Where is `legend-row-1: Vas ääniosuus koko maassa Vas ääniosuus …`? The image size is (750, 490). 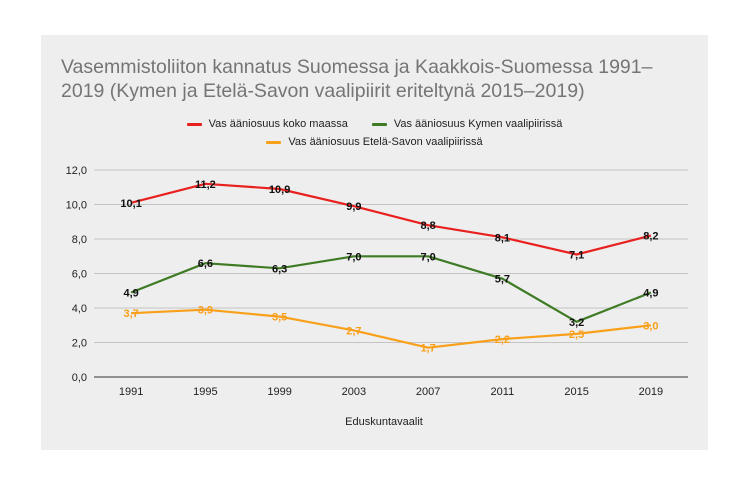
legend-row-1: Vas ääniosuus koko maassa Vas ääniosuus … is located at coordinates (374, 124).